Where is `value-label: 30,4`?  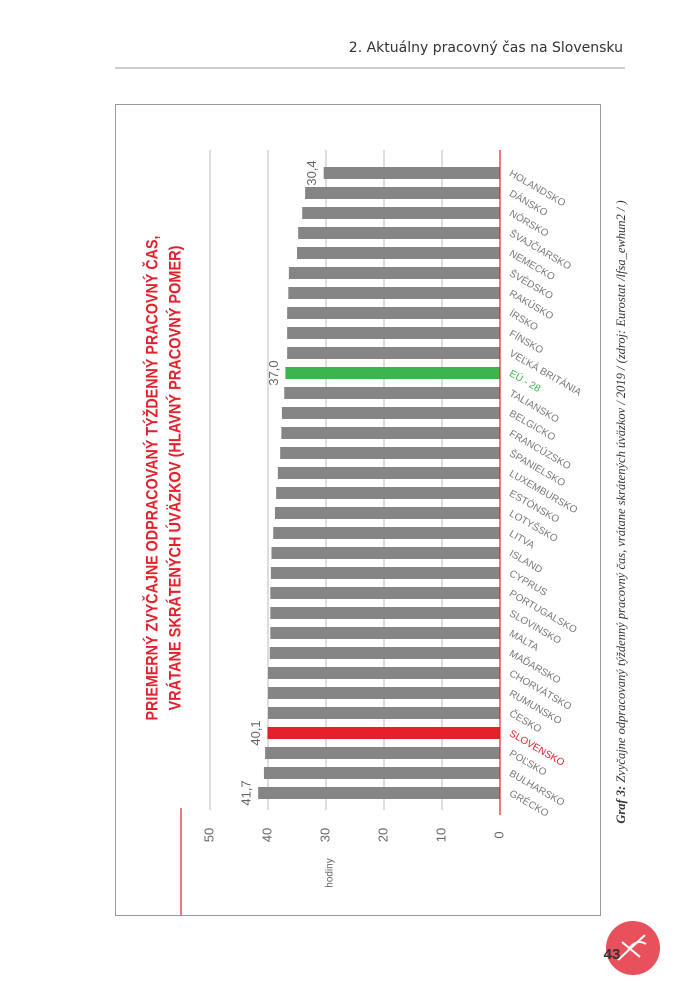 value-label: 30,4 is located at coordinates (311, 172).